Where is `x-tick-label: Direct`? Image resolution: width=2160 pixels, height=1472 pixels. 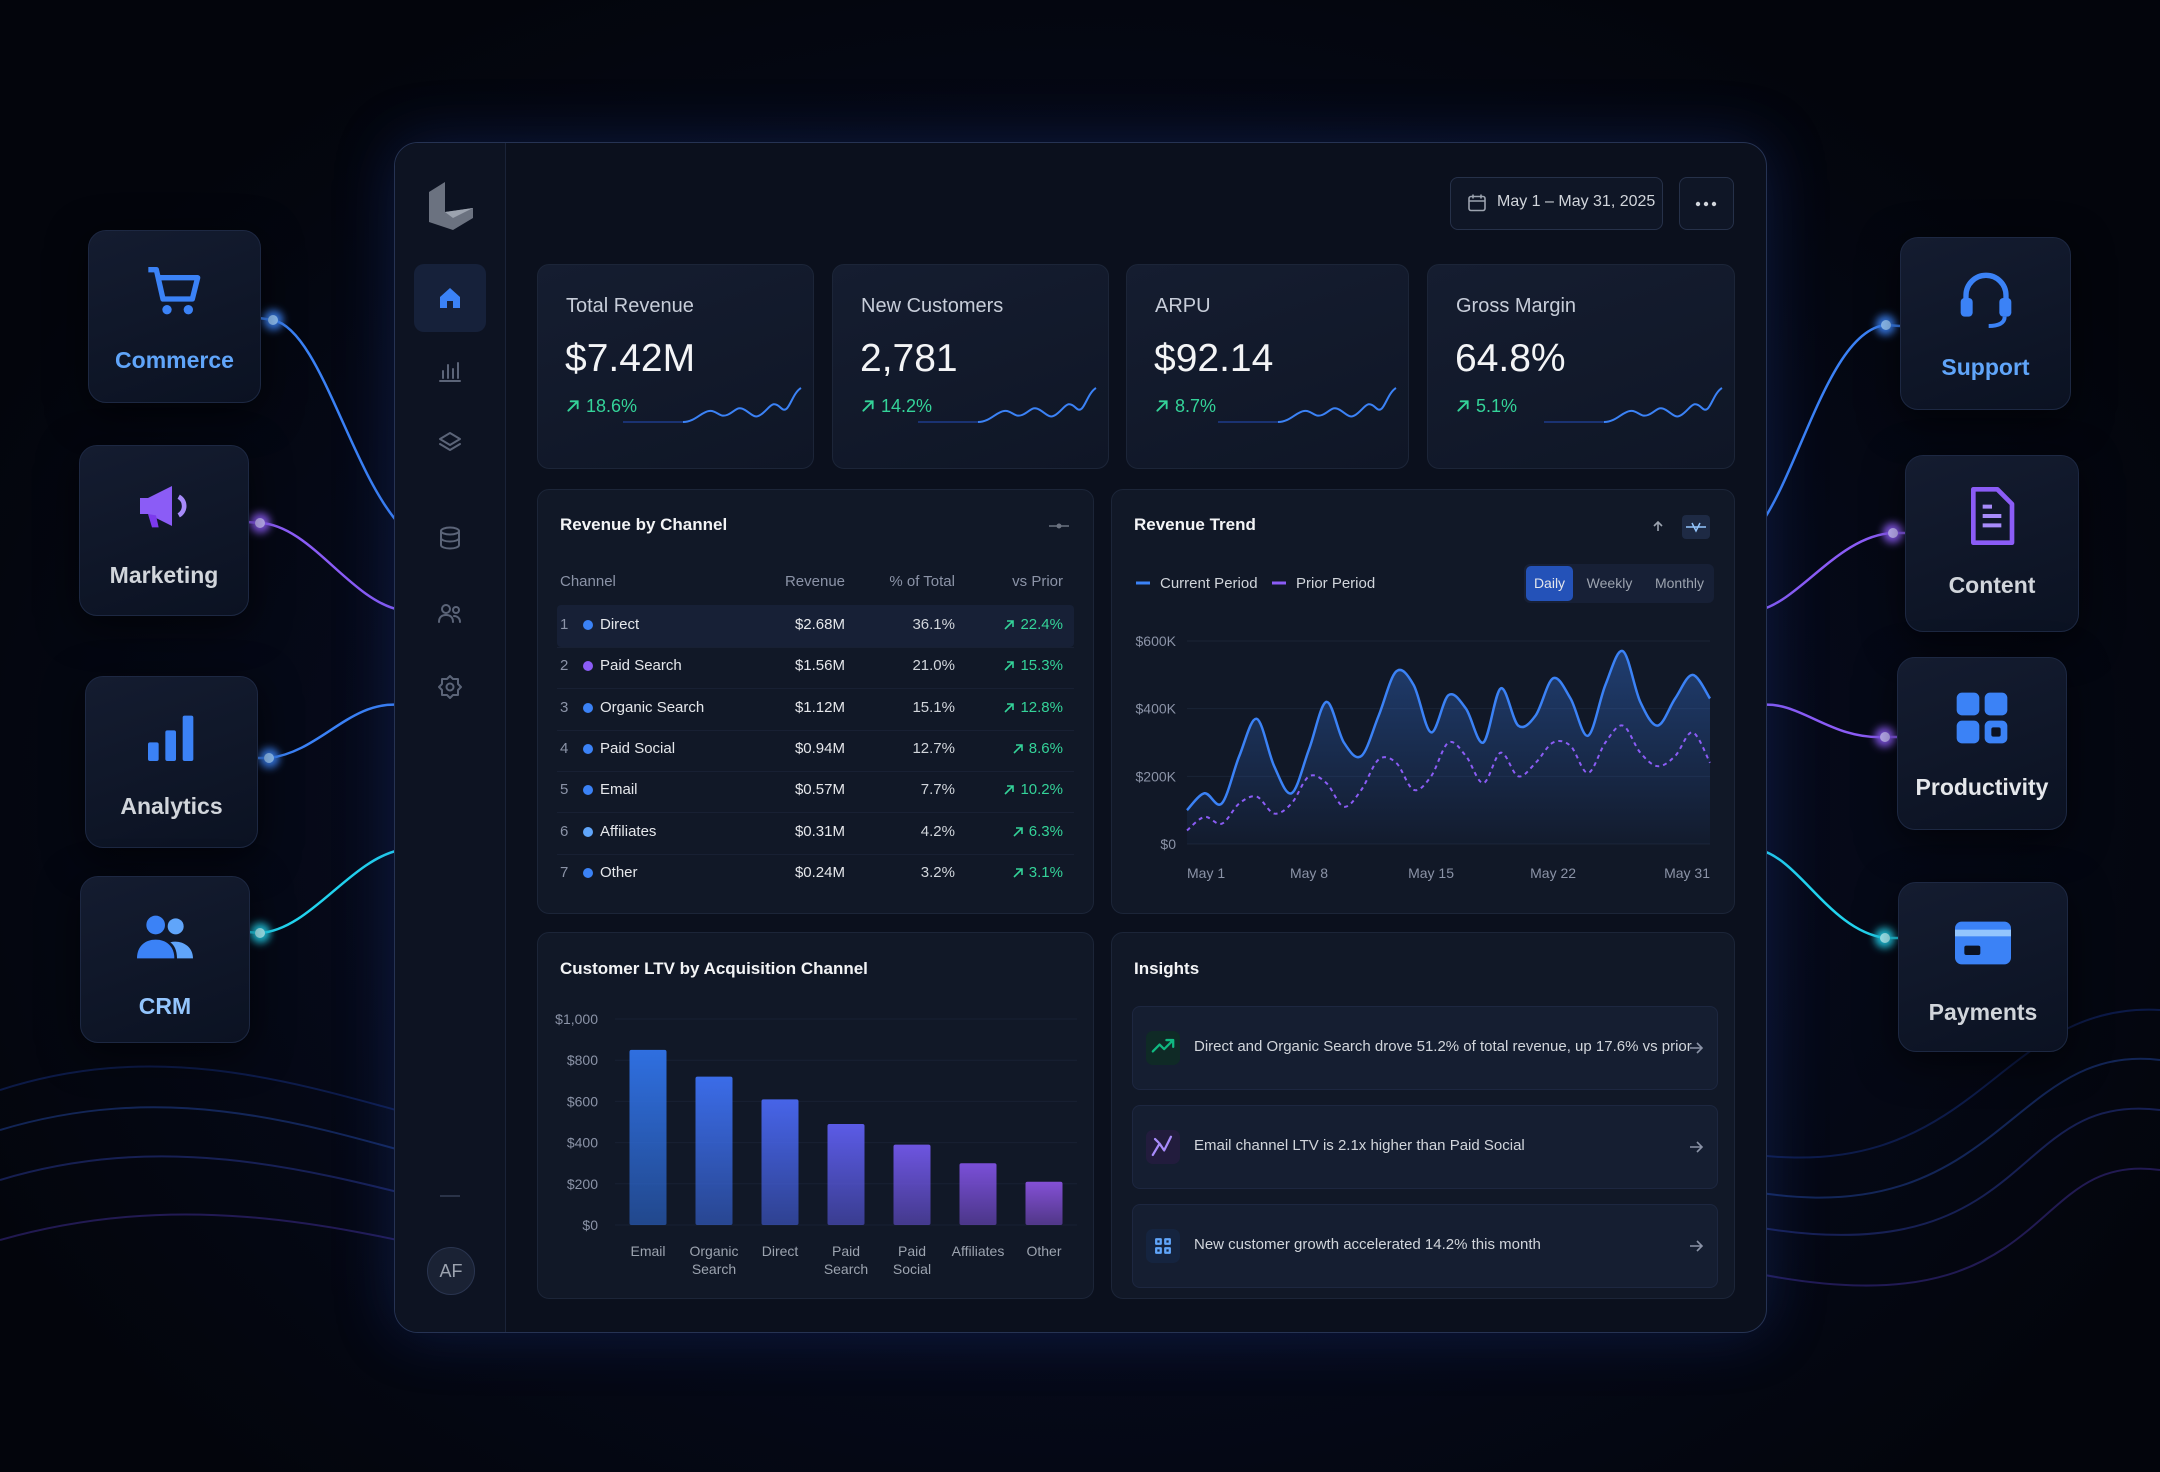 x-tick-label: Direct is located at coordinates (780, 1251).